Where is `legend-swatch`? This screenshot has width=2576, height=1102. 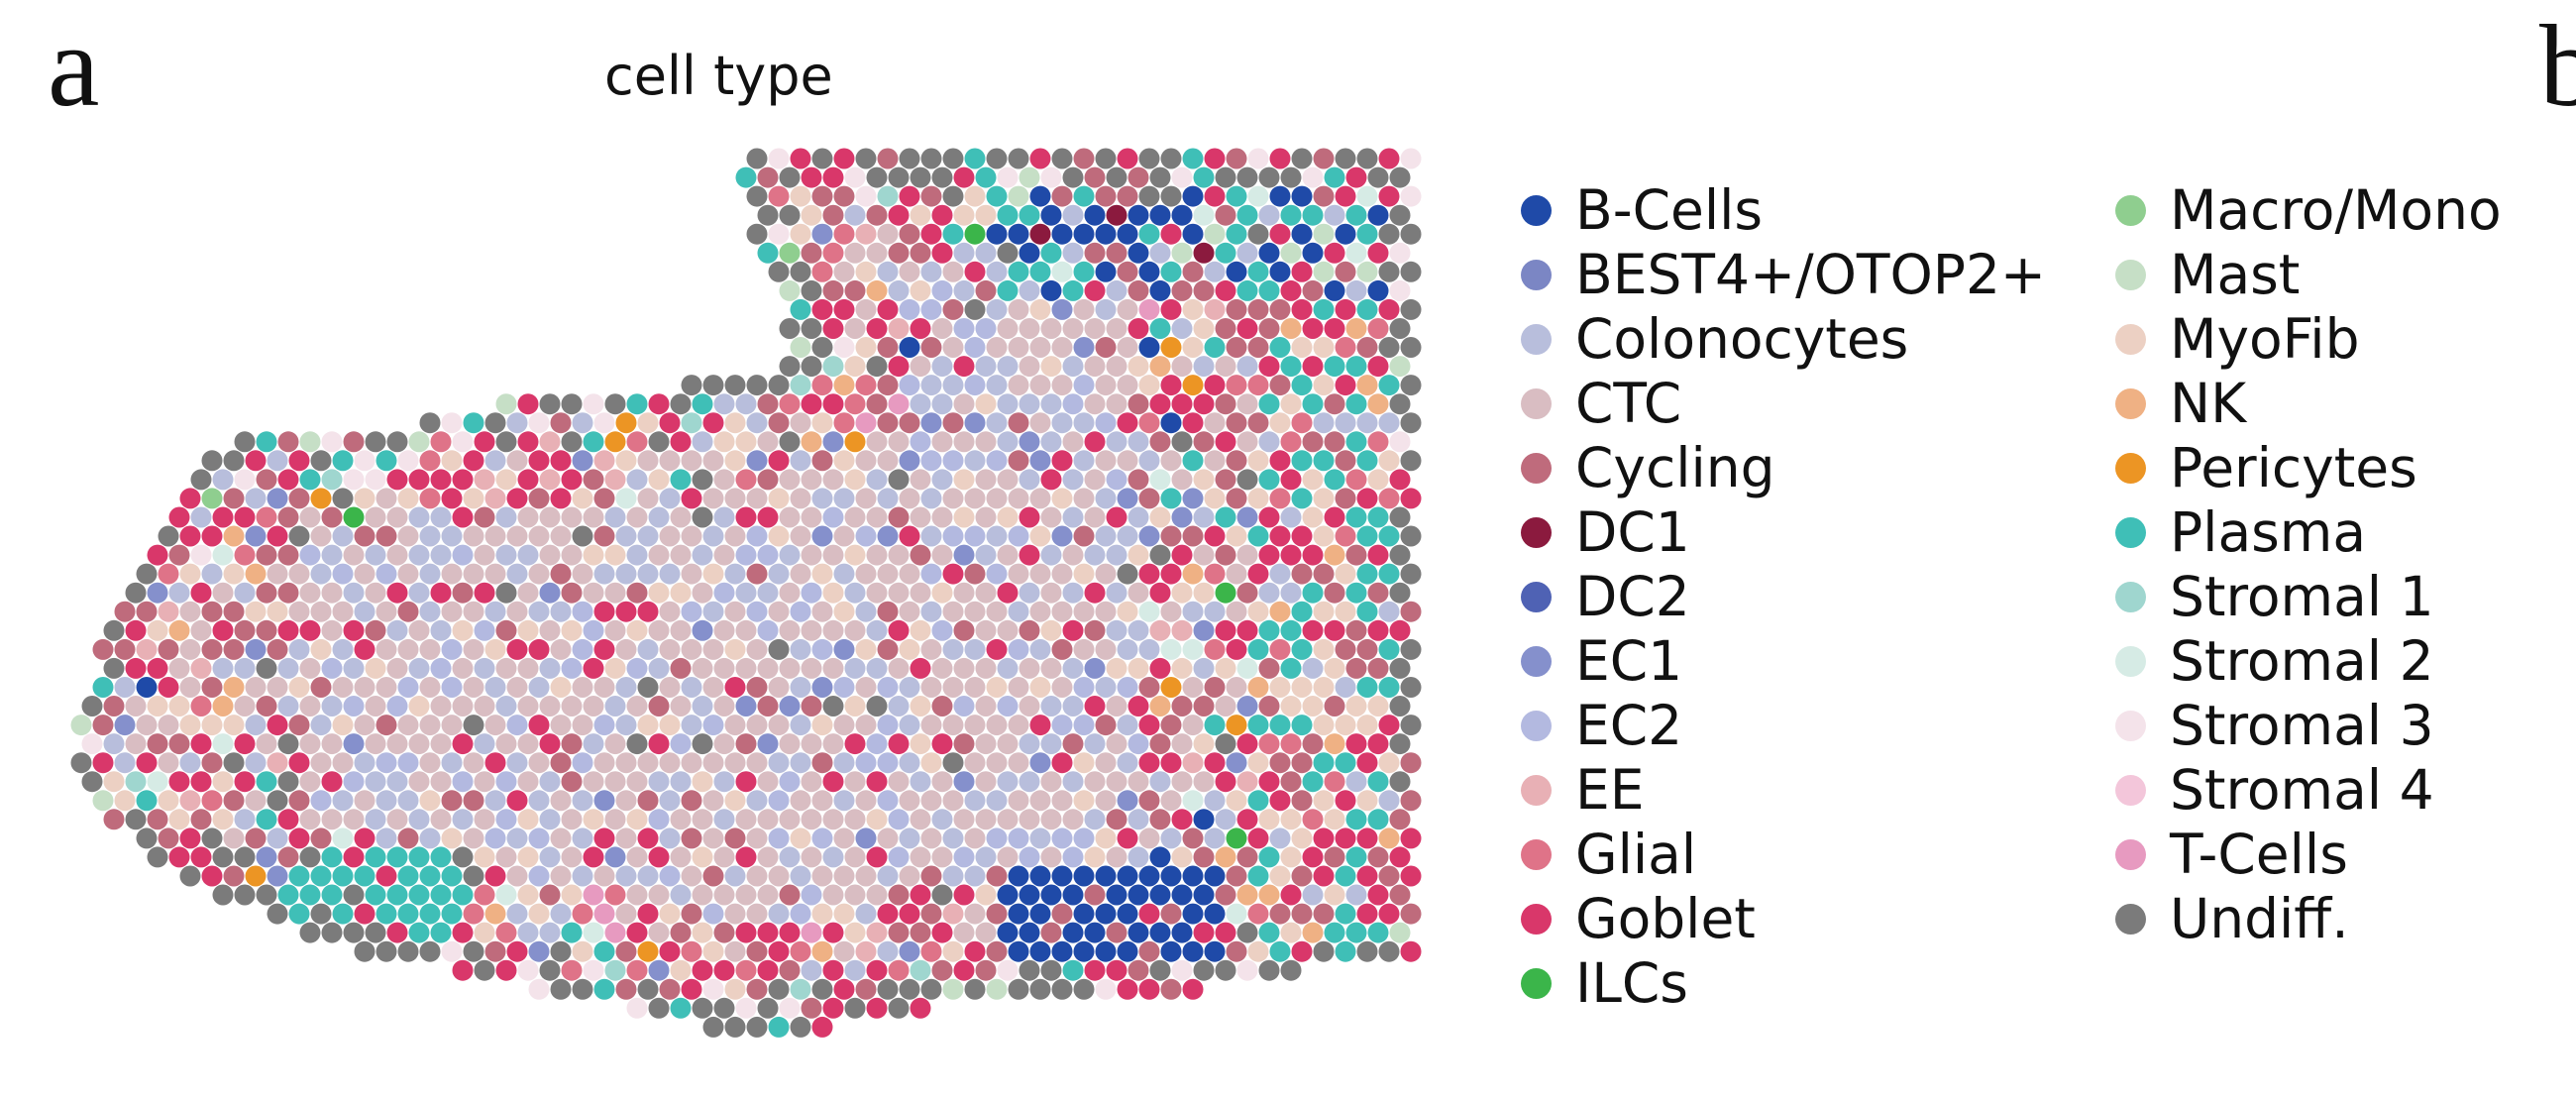 legend-swatch is located at coordinates (1536, 790).